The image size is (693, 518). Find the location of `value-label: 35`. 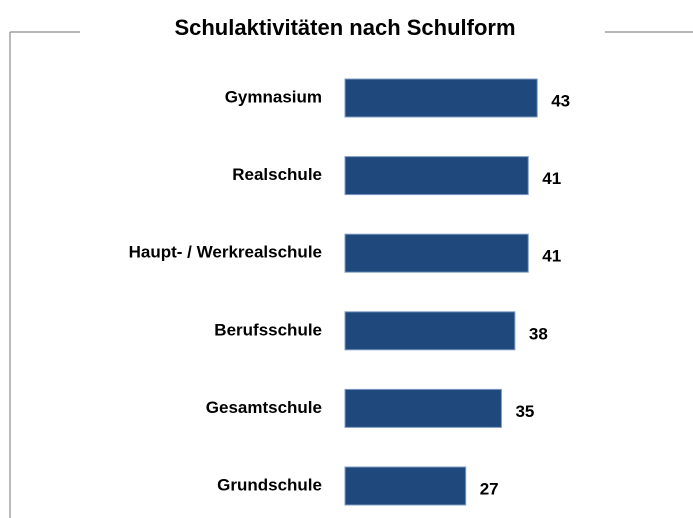

value-label: 35 is located at coordinates (524, 411).